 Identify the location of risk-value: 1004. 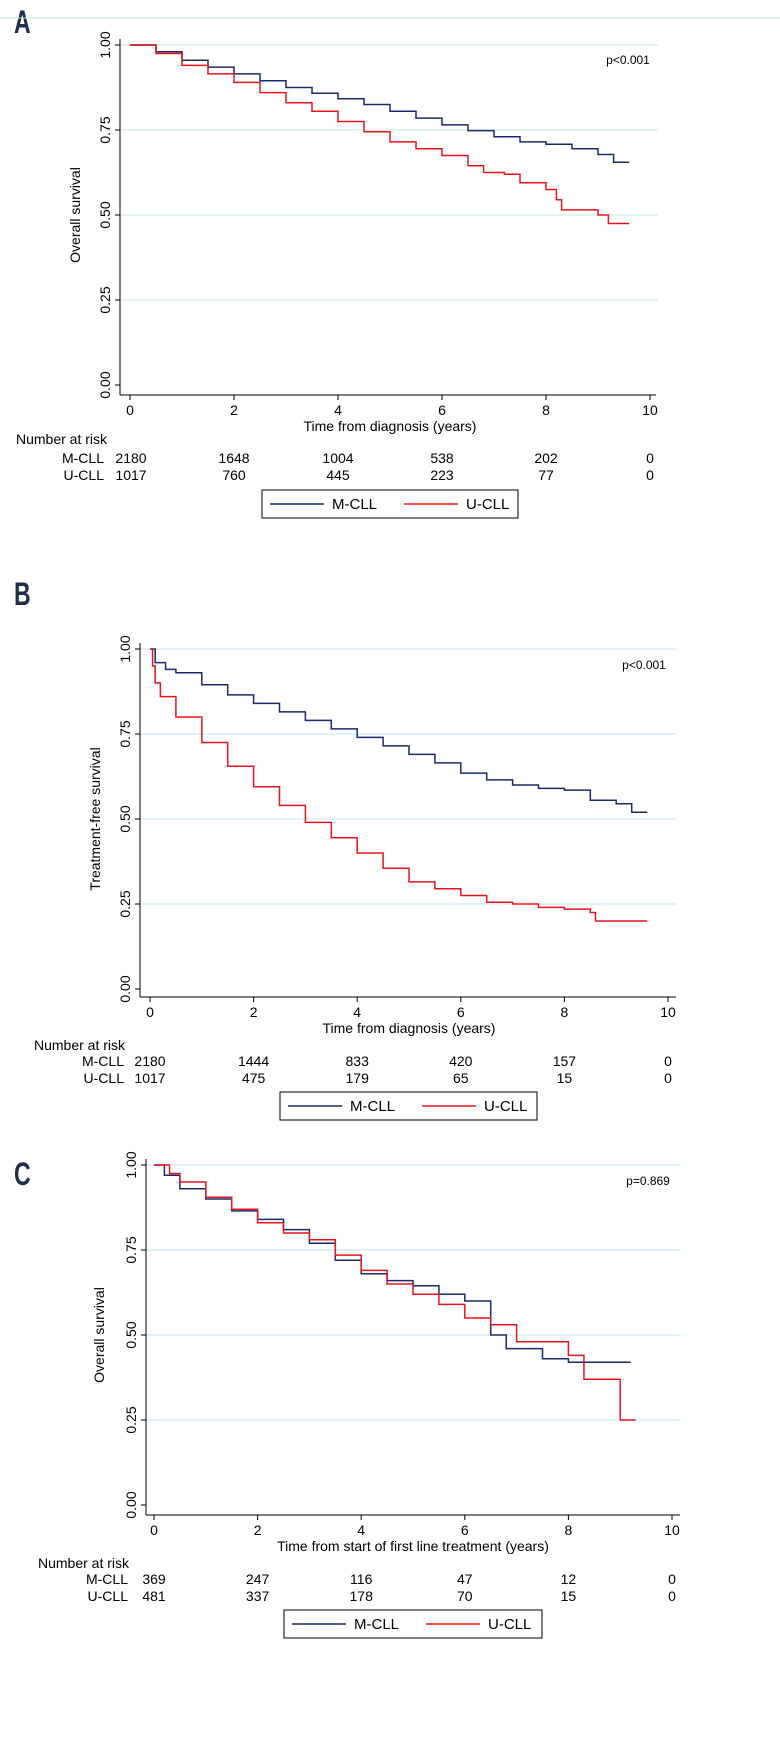
(337, 458).